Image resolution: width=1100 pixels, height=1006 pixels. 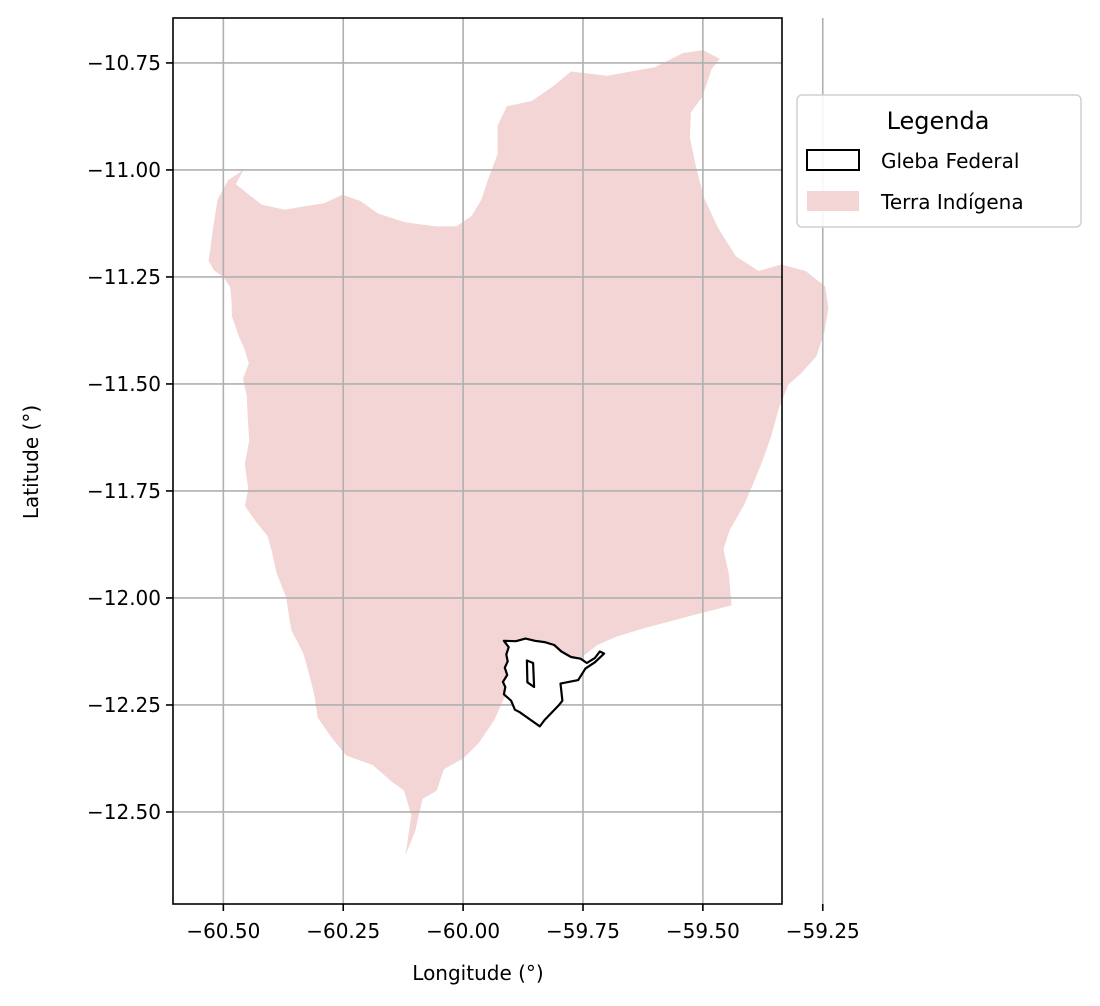 What do you see at coordinates (124, 598) in the screenshot?
I see `y-tick-label: −12.00` at bounding box center [124, 598].